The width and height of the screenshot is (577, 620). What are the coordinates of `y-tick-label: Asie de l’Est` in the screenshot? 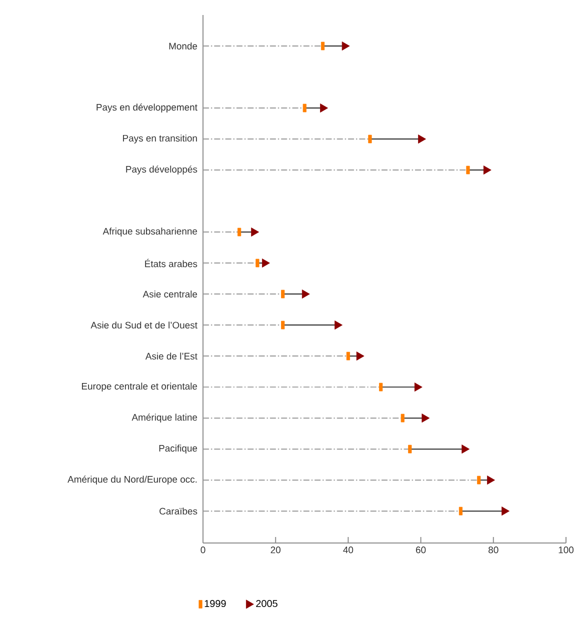 It's located at (171, 356).